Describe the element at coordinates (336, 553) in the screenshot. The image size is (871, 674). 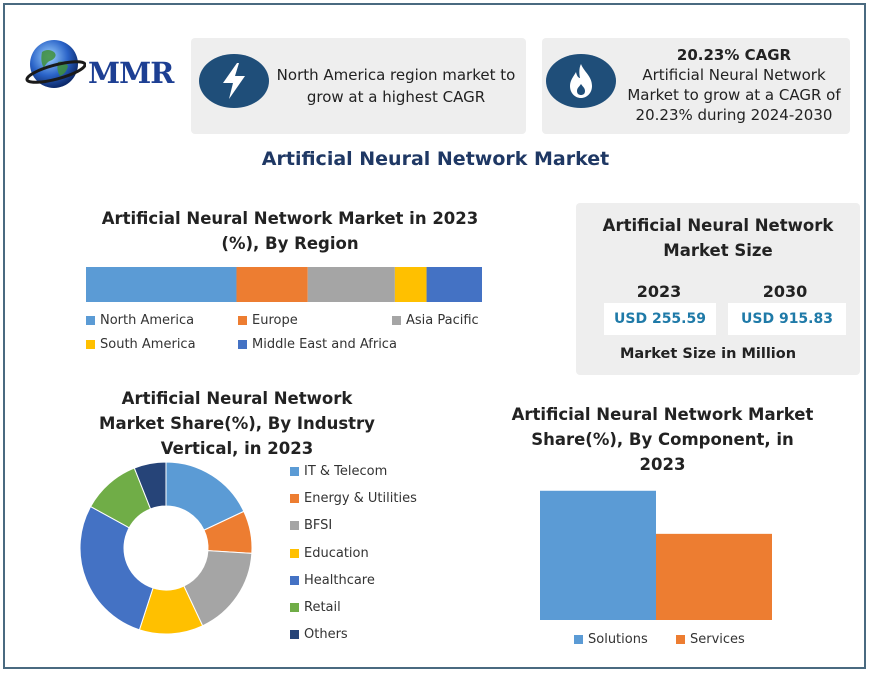
I see `legend-label: Education` at that location.